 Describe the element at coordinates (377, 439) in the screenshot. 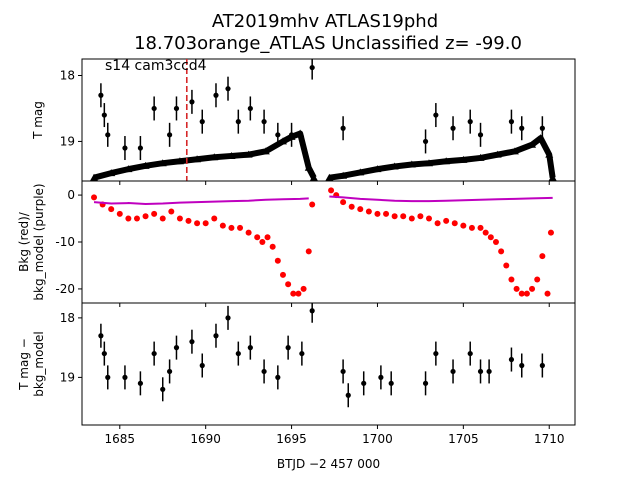

I see `x-tick-label: 1700` at that location.